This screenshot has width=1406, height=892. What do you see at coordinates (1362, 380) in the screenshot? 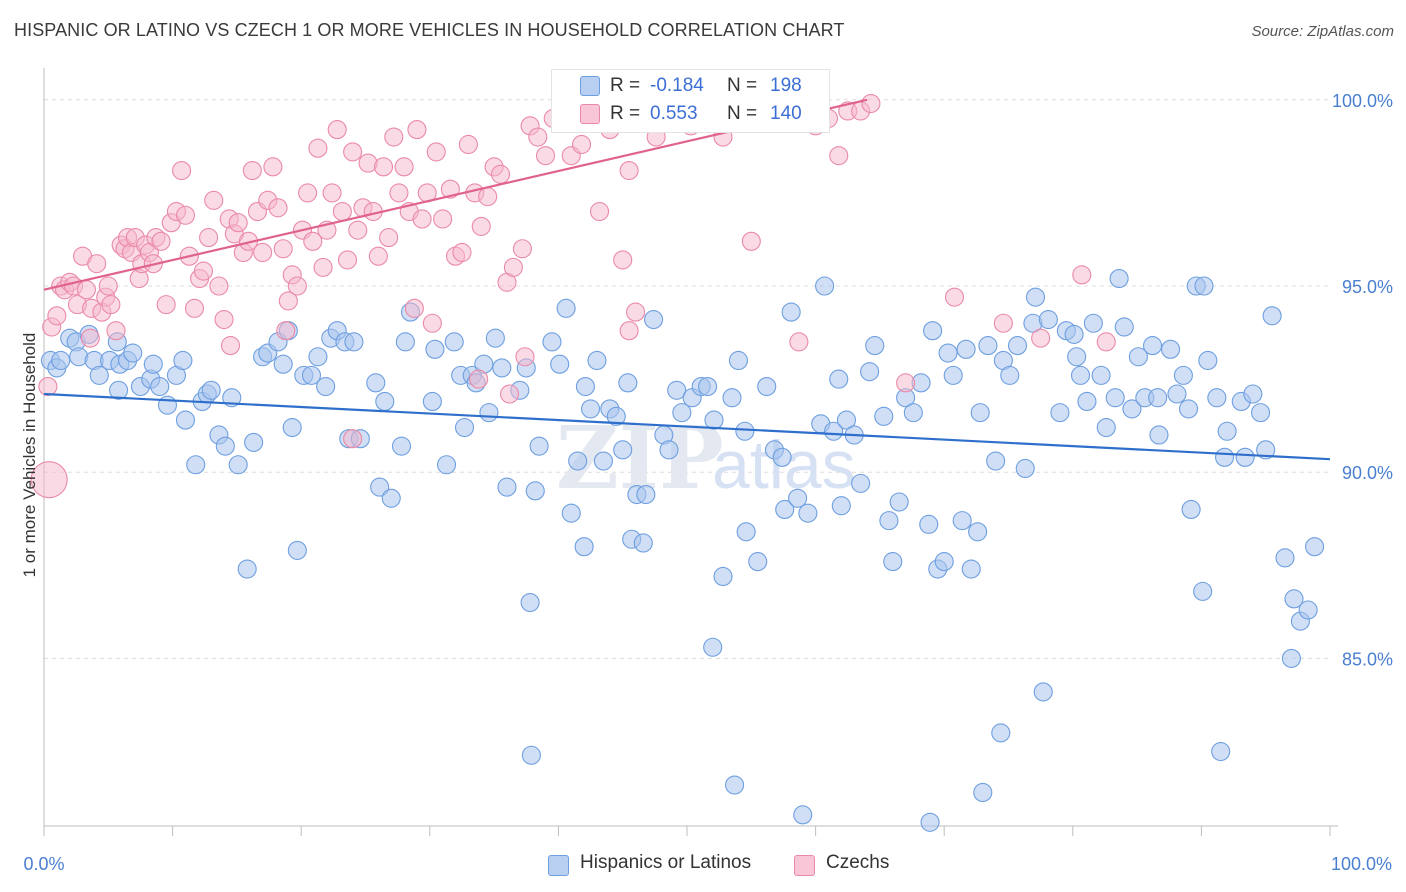
I see `y-tick-labels: 85.0% 90.0% 95.0% 100.0%` at bounding box center [1362, 380].